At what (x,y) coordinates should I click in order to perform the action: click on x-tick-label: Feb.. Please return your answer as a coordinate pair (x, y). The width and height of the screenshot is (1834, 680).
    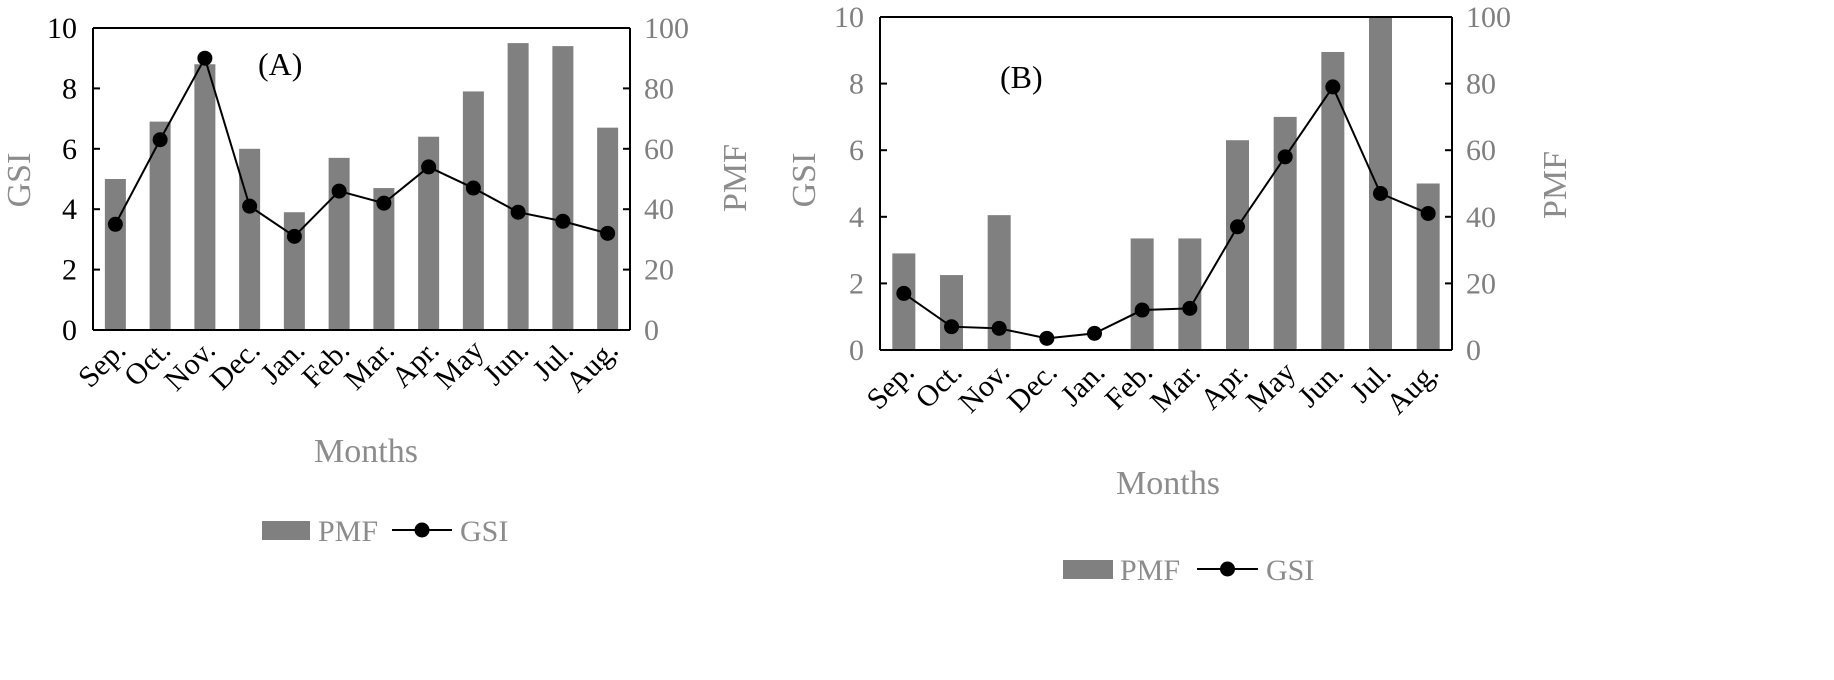
    Looking at the image, I should click on (1129, 386).